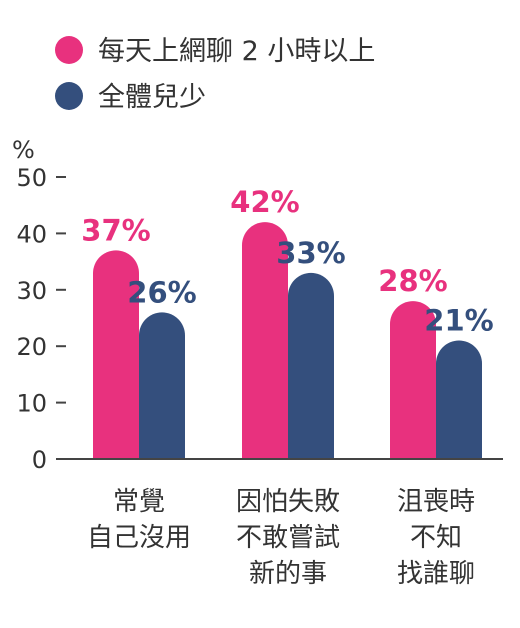 This screenshot has height=628, width=520. What do you see at coordinates (31, 291) in the screenshot?
I see `y-tick-label-30: 30` at bounding box center [31, 291].